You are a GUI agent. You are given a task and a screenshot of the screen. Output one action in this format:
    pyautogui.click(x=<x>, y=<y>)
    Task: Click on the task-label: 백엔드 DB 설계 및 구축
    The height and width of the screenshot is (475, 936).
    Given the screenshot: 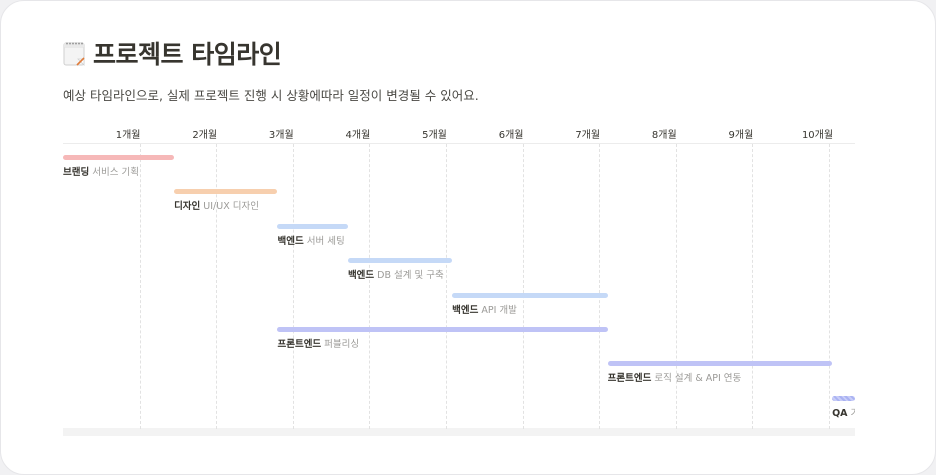 What is the action you would take?
    pyautogui.click(x=396, y=274)
    